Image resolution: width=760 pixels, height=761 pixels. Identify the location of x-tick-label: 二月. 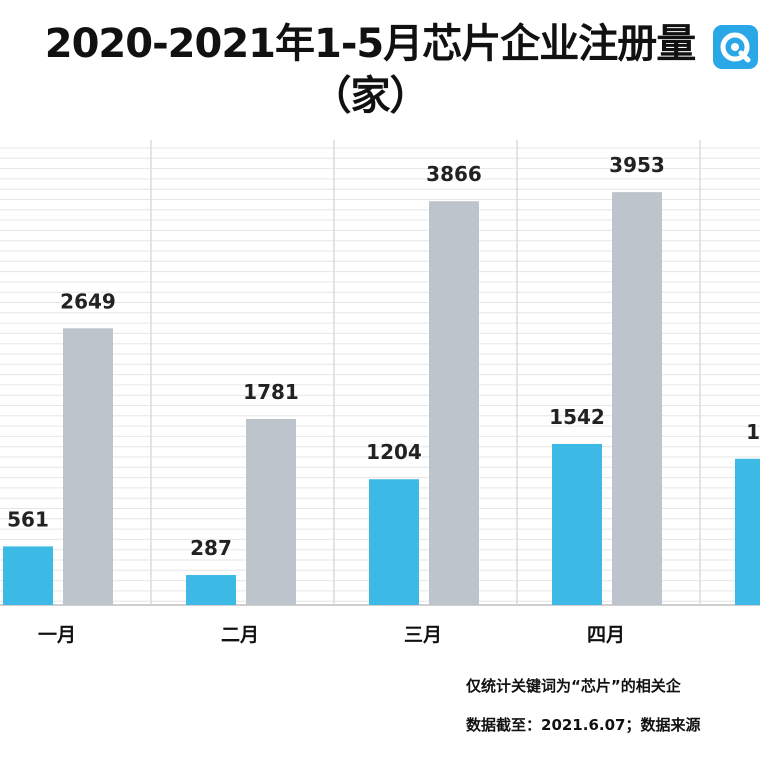
(240, 635).